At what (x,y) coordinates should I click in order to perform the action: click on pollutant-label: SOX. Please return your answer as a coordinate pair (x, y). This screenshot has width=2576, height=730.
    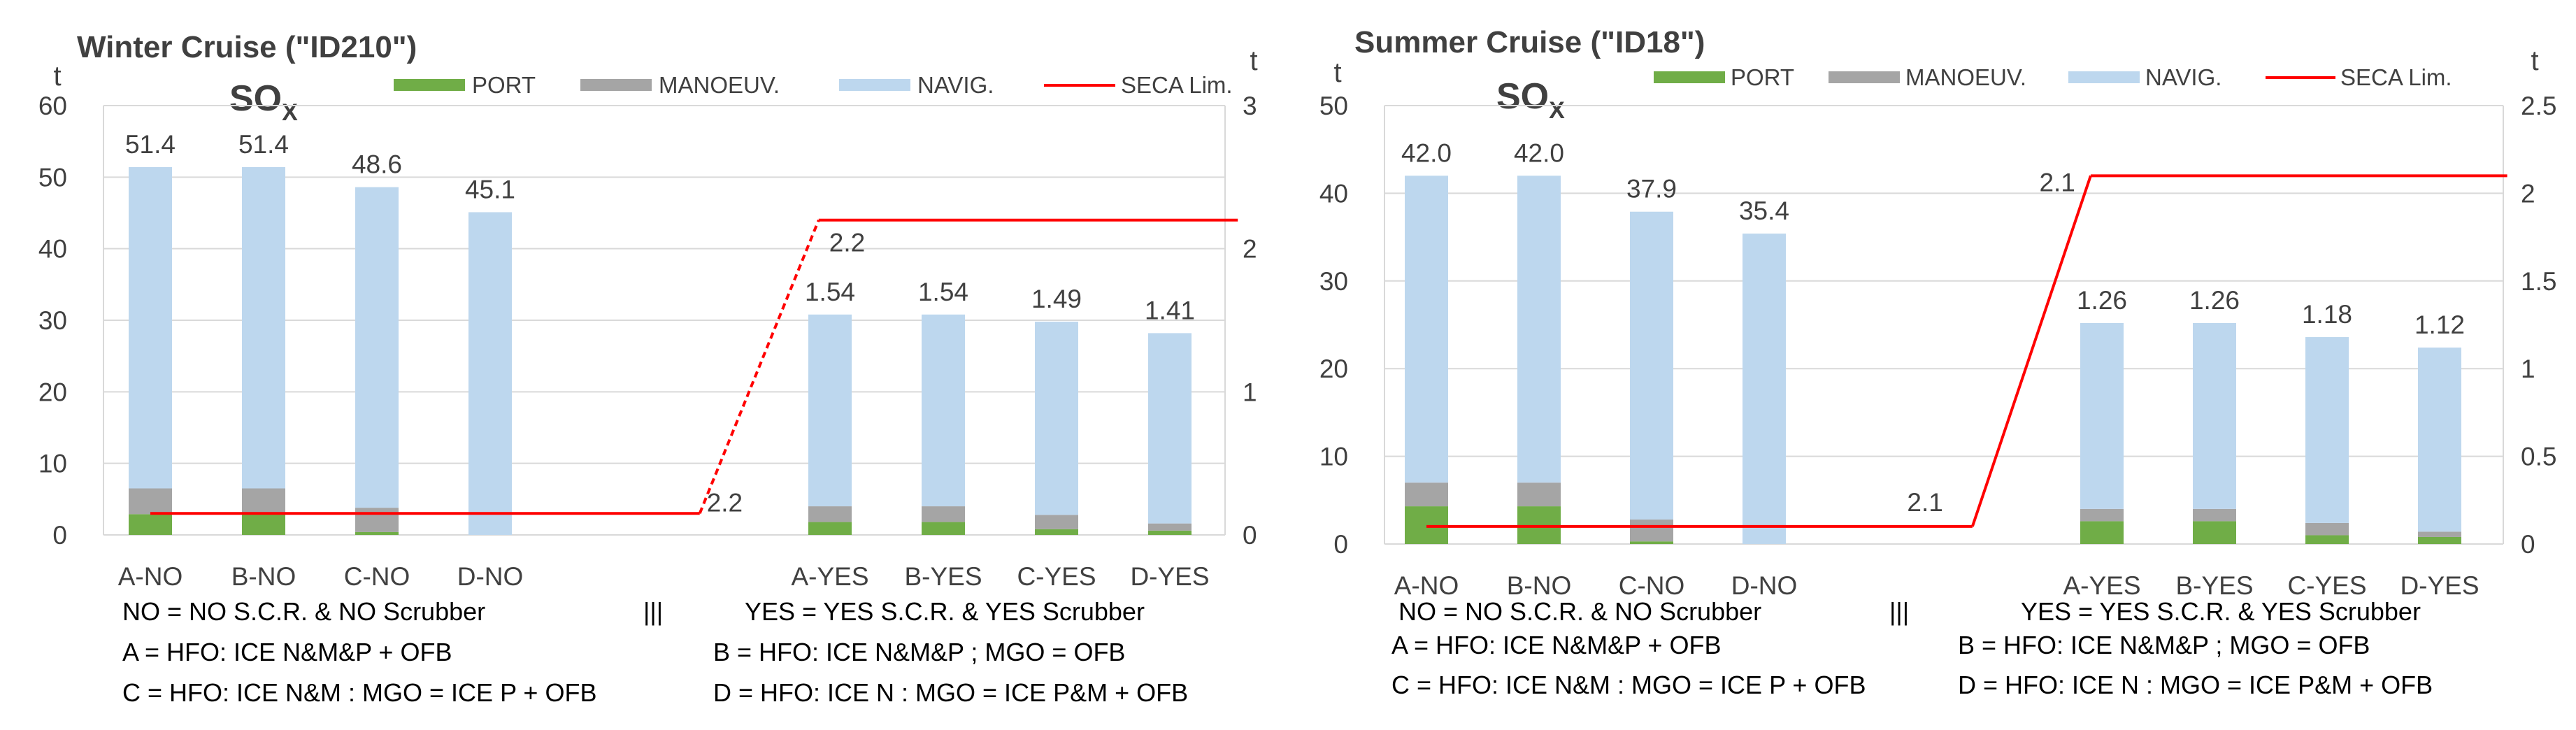
    Looking at the image, I should click on (1530, 100).